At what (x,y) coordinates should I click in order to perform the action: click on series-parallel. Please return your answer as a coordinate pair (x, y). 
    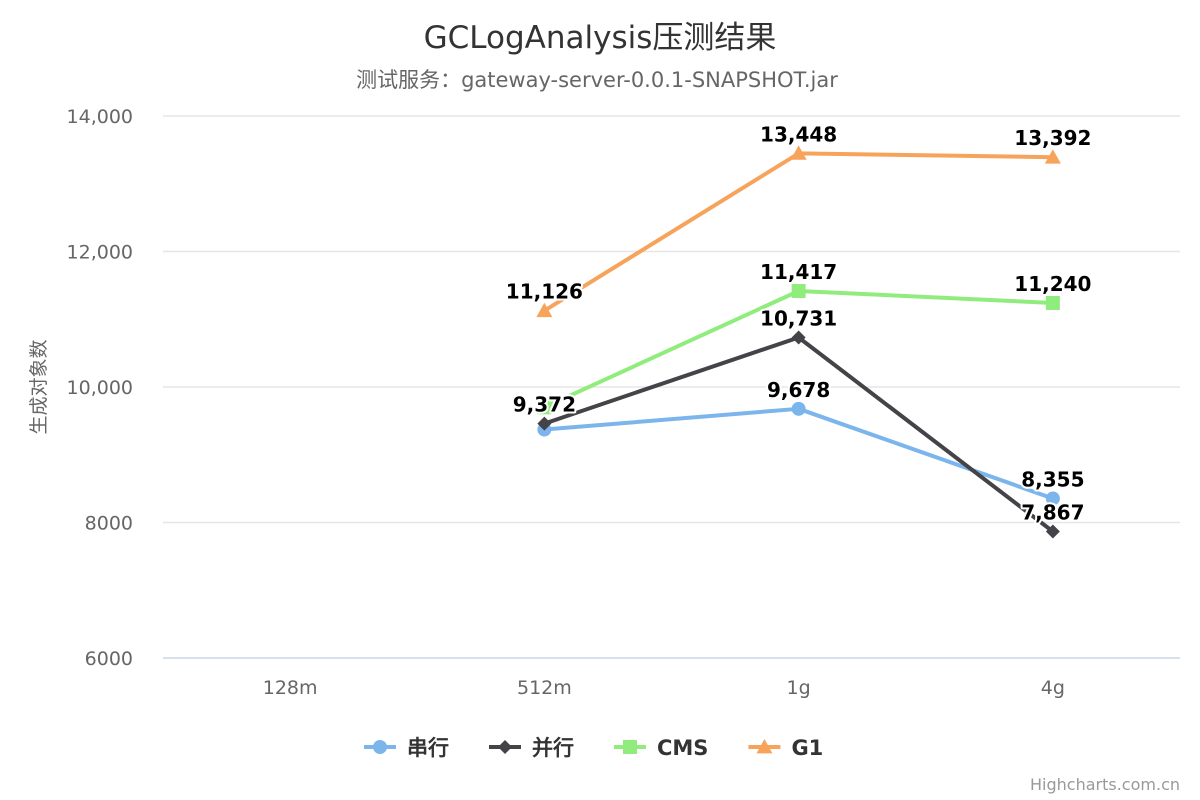
    Looking at the image, I should click on (798, 434).